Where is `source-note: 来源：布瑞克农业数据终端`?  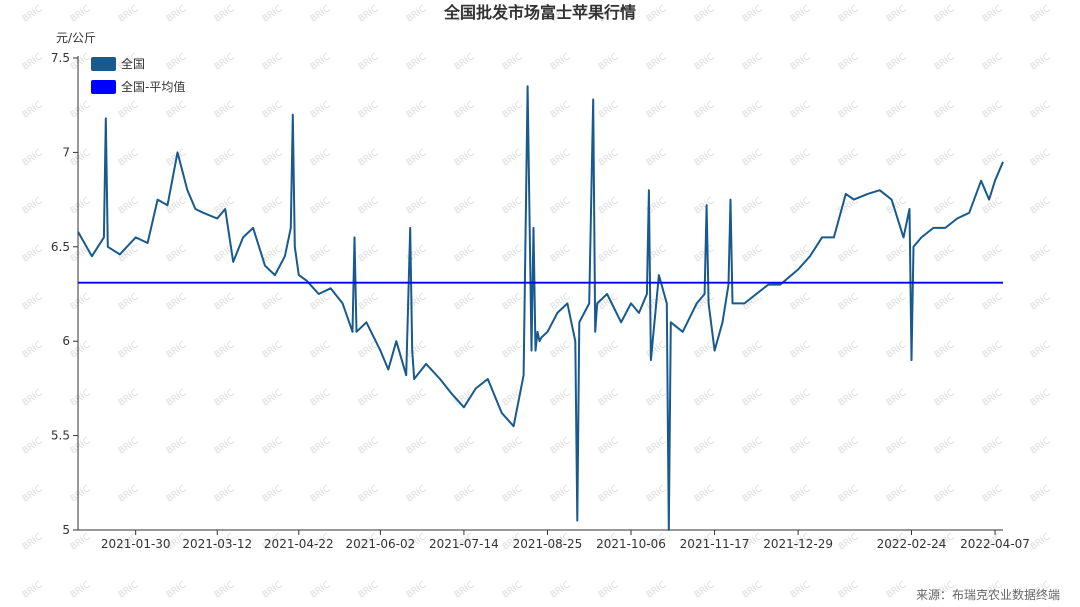
source-note: 来源：布瑞克农业数据终端 is located at coordinates (988, 594).